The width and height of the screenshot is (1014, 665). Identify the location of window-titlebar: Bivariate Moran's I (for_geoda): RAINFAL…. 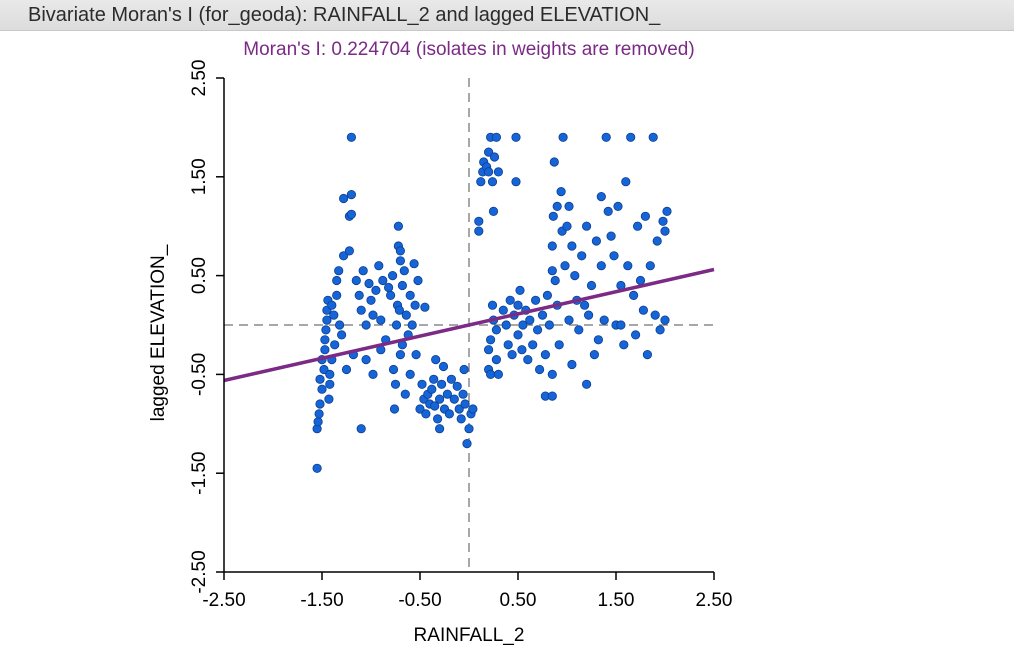
(507, 15).